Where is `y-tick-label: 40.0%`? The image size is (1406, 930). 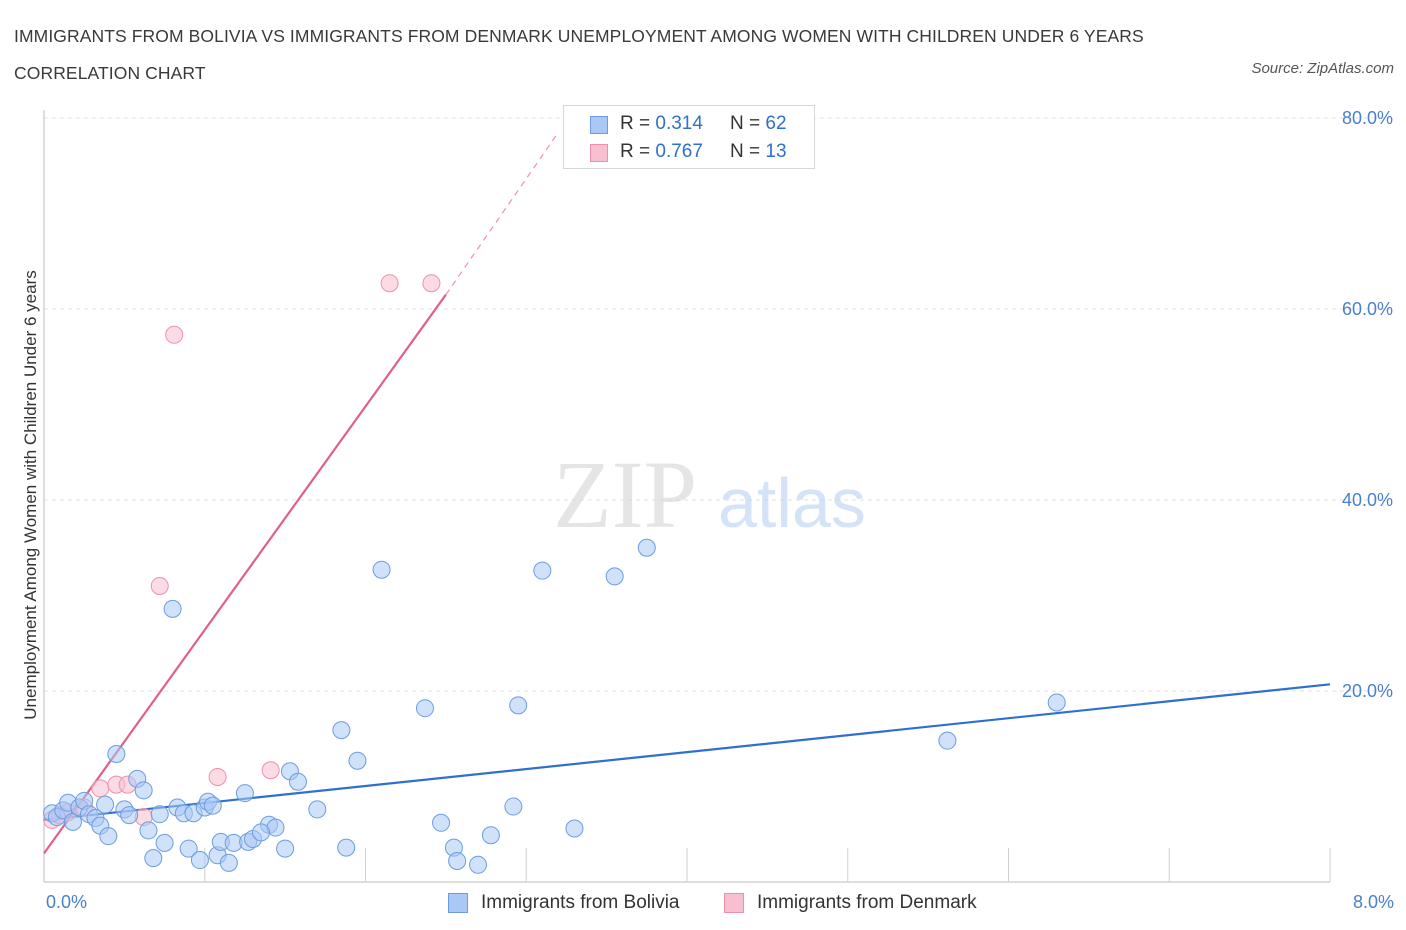 y-tick-label: 40.0% is located at coordinates (1367, 500).